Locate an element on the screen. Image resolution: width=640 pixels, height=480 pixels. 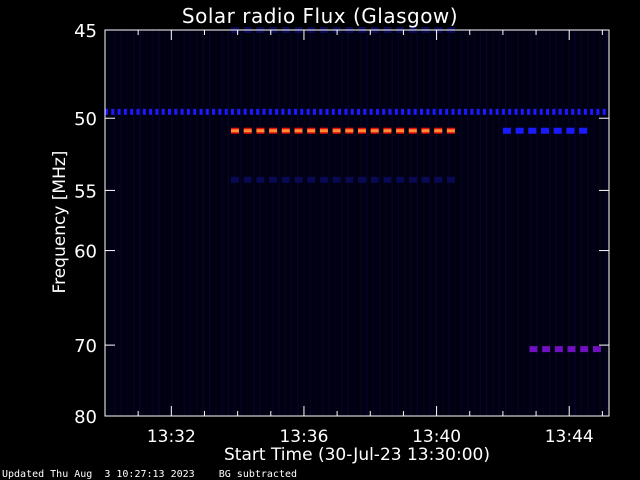
x-tick-label: 13:40 is located at coordinates (436, 437).